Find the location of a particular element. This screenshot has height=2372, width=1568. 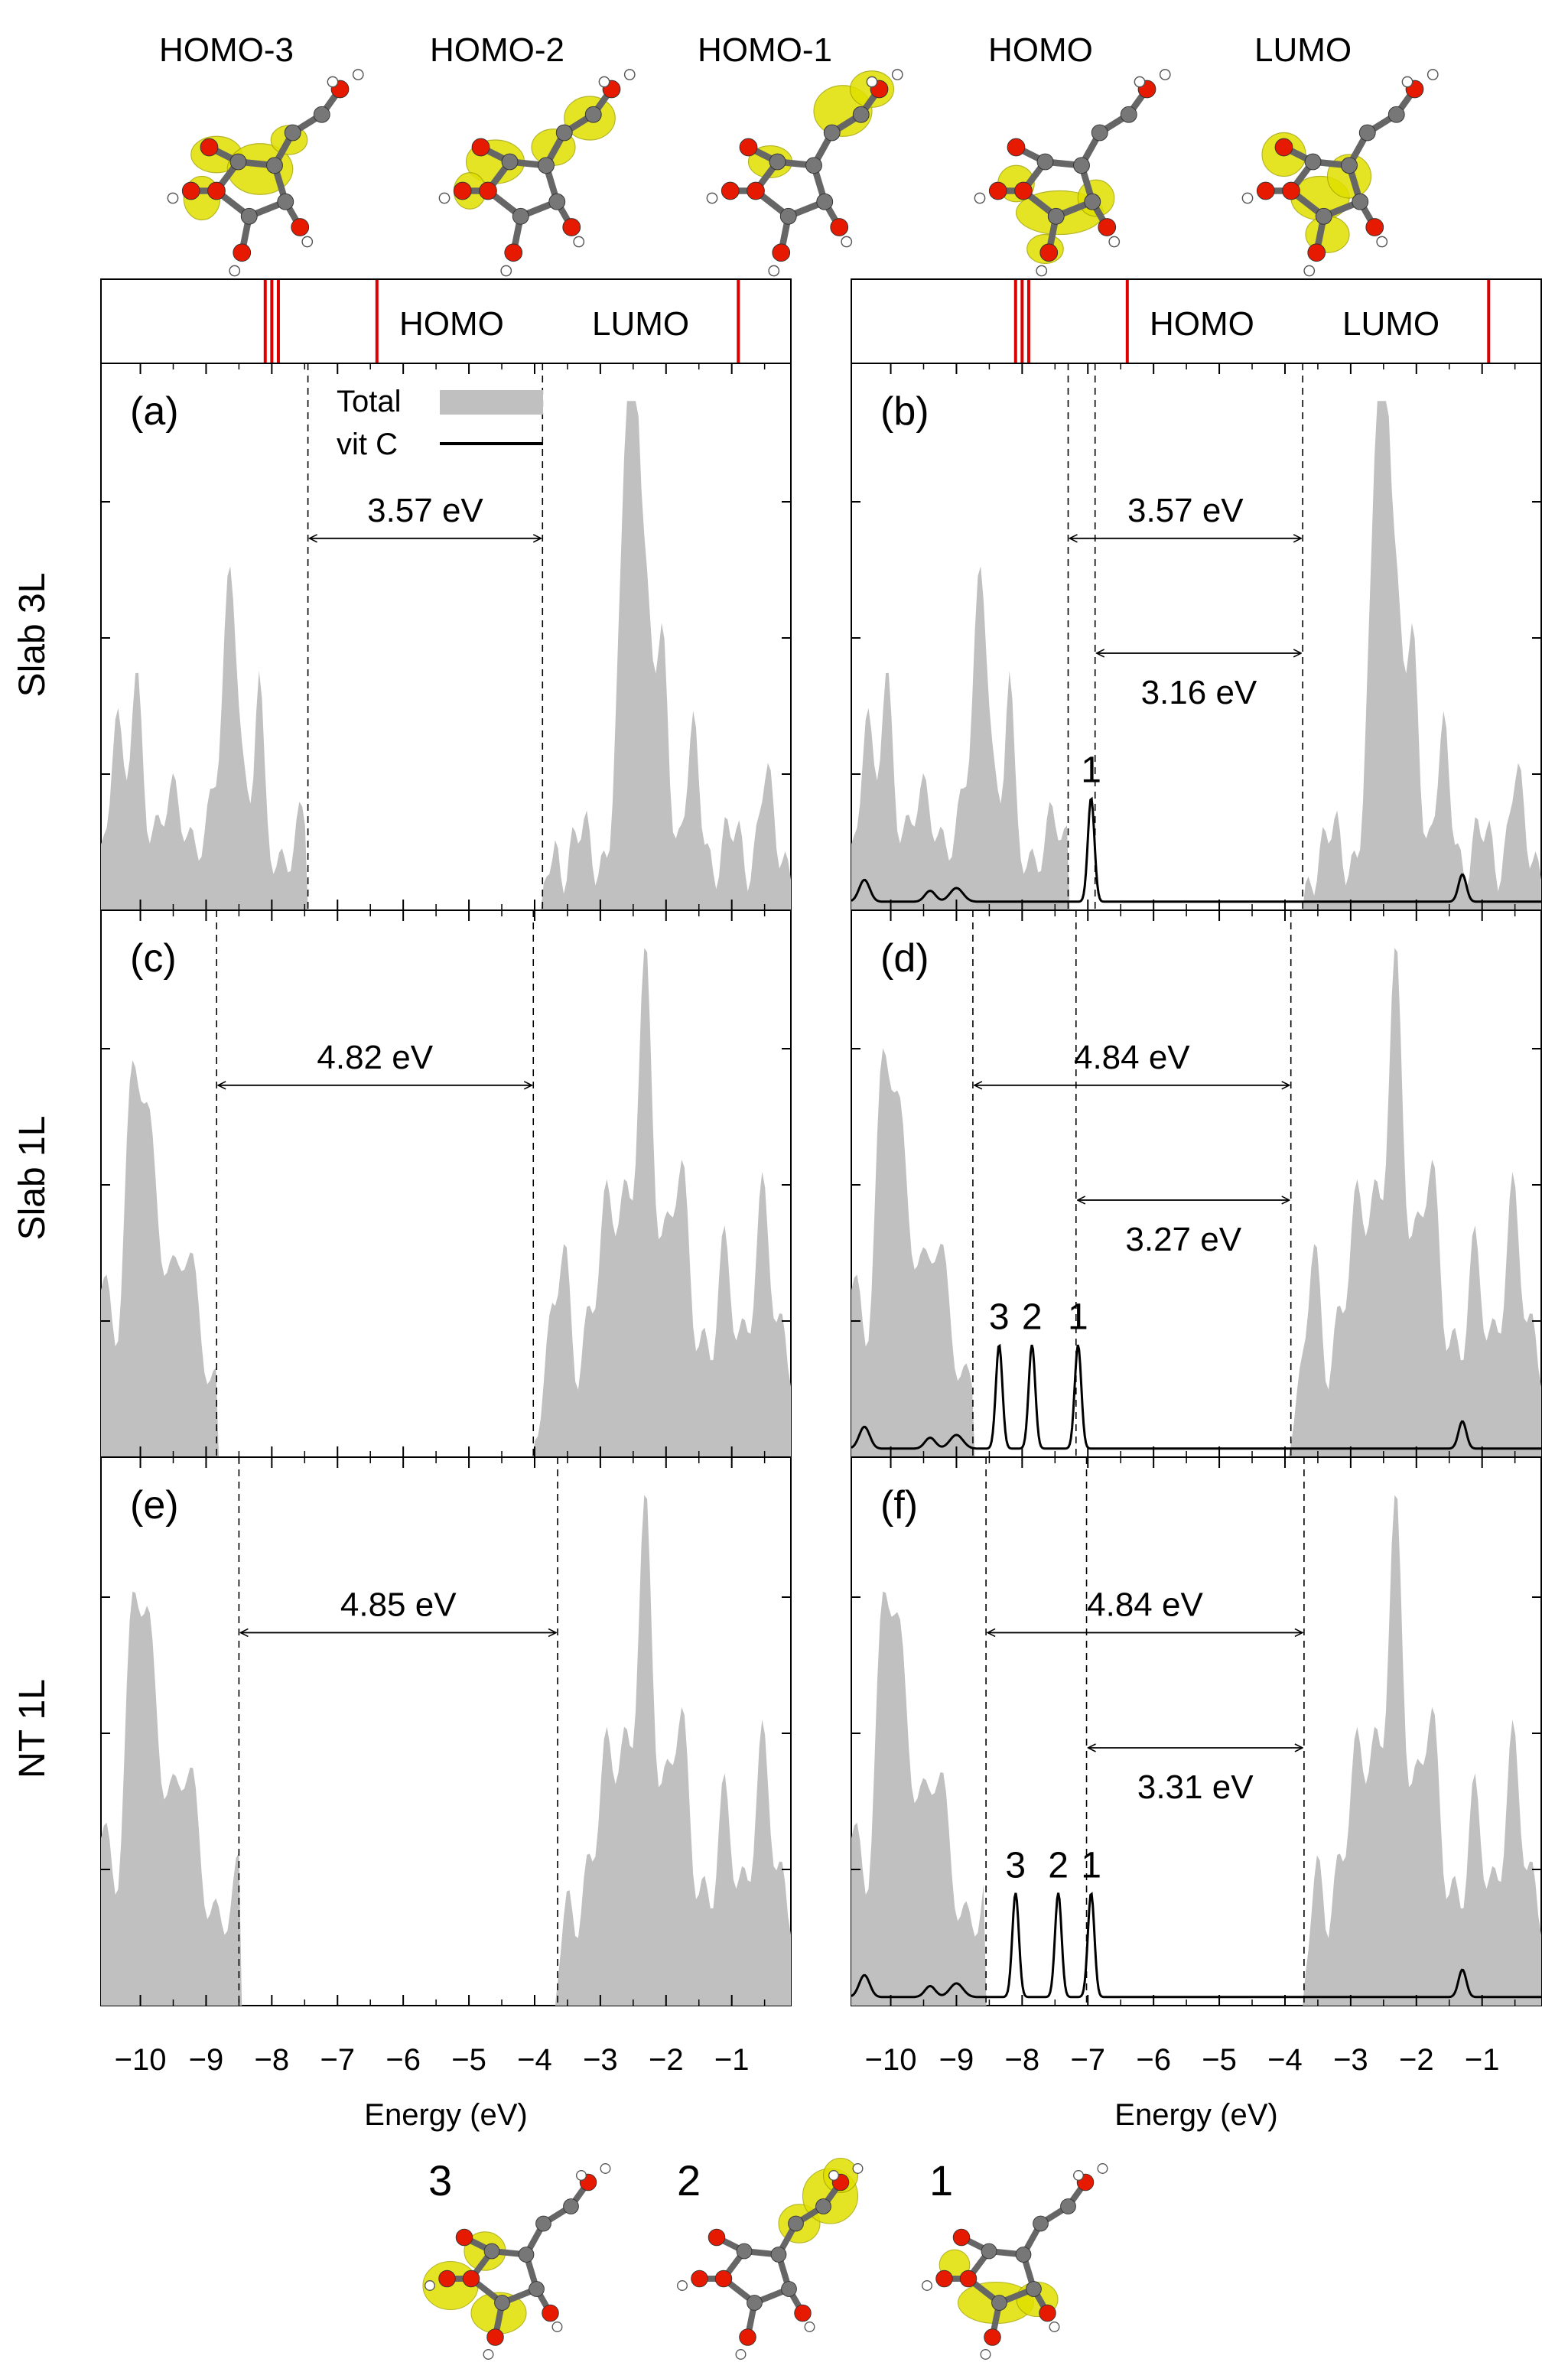

molecule-drawing is located at coordinates (1340, 173).